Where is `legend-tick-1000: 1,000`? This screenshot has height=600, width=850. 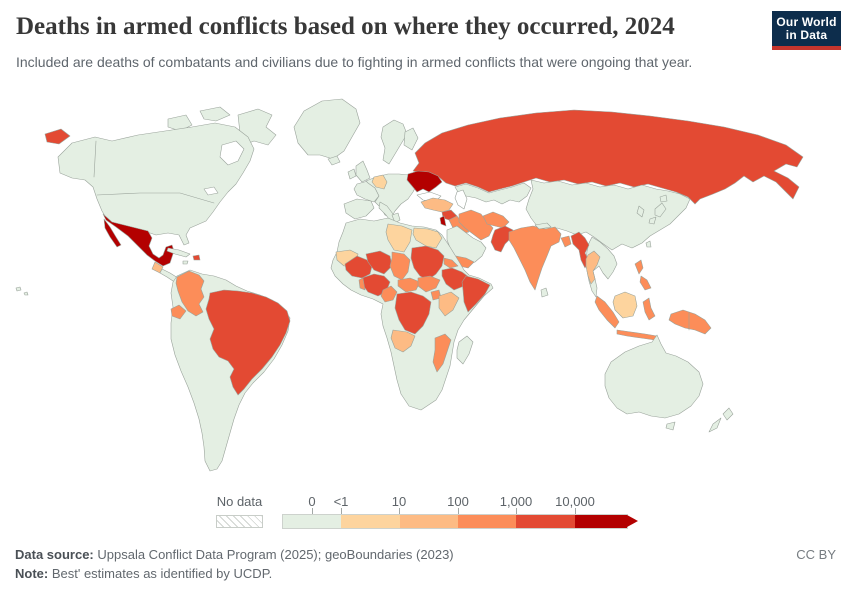 legend-tick-1000: 1,000 is located at coordinates (516, 501).